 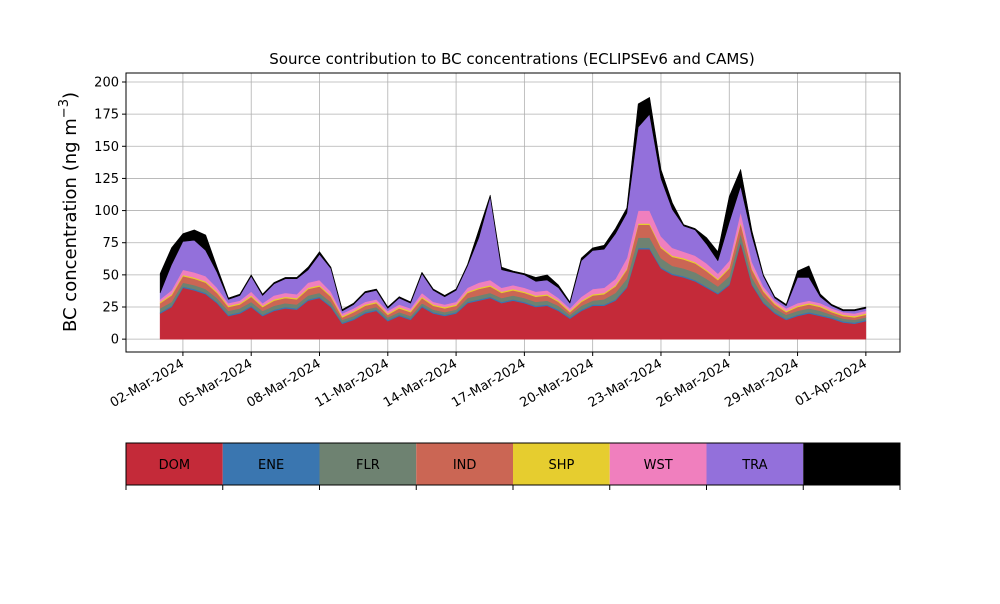 I want to click on y-tick-label: 100, so click(x=106, y=211).